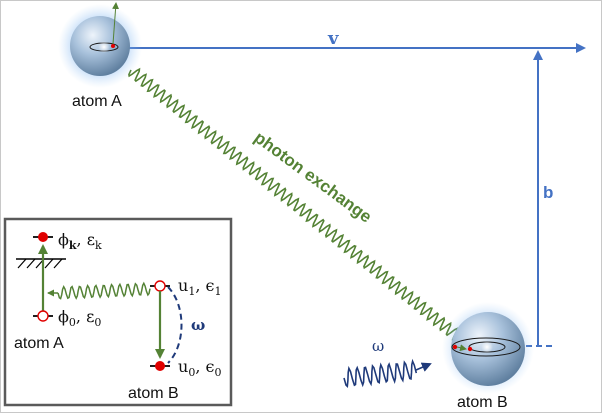  What do you see at coordinates (482, 402) in the screenshot?
I see `atom-b-label: atom B` at bounding box center [482, 402].